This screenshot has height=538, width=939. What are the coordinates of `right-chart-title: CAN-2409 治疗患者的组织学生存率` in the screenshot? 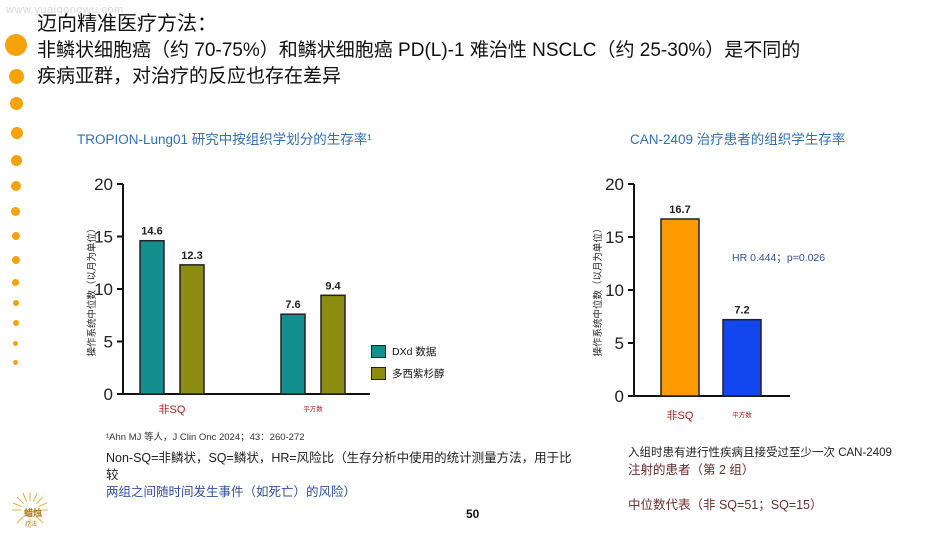 It's located at (738, 139).